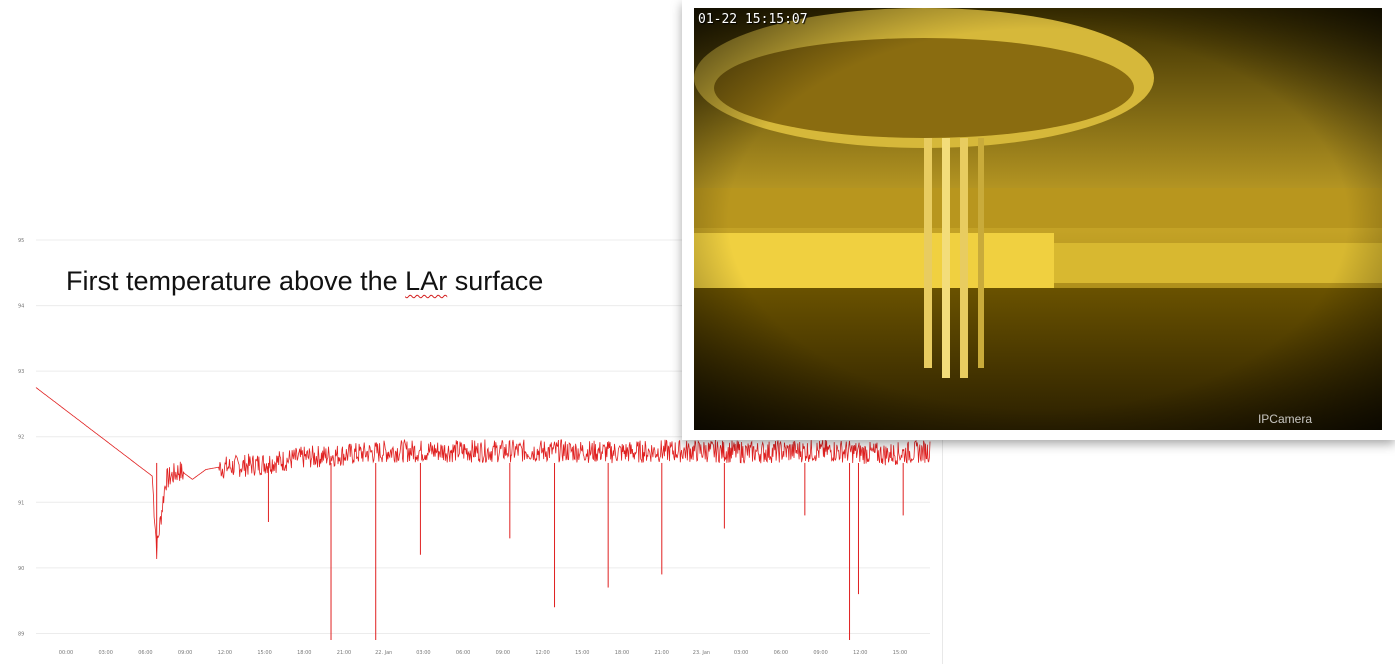 Image resolution: width=1395 pixels, height=668 pixels. What do you see at coordinates (701, 653) in the screenshot?
I see `x-tick-label: 23. Jan` at bounding box center [701, 653].